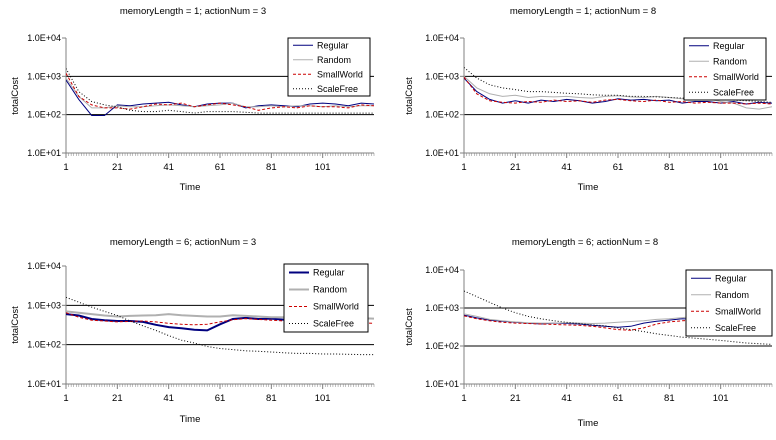 Image resolution: width=776 pixels, height=440 pixels. I want to click on chart-title: memoryLength = 1; actionNum = 3, so click(193, 11).